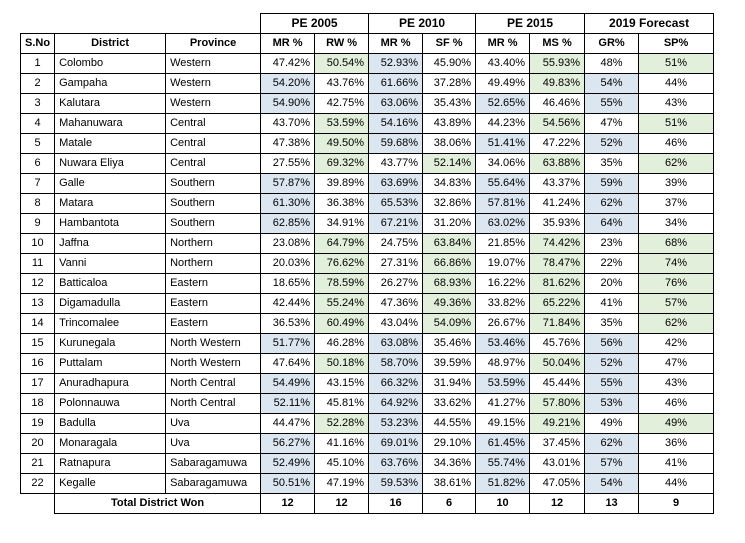  What do you see at coordinates (288, 183) in the screenshot?
I see `cell-mr-2005: 57.87%` at bounding box center [288, 183].